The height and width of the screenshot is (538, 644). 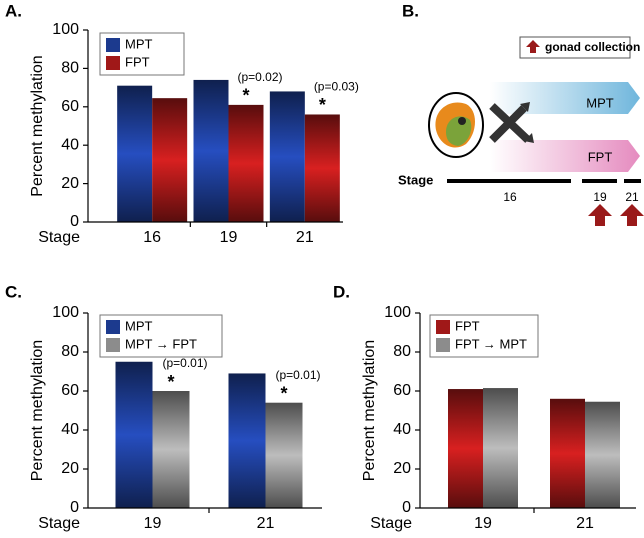 What do you see at coordinates (491, 343) in the screenshot?
I see `legend-label: FPT → MPT` at bounding box center [491, 343].